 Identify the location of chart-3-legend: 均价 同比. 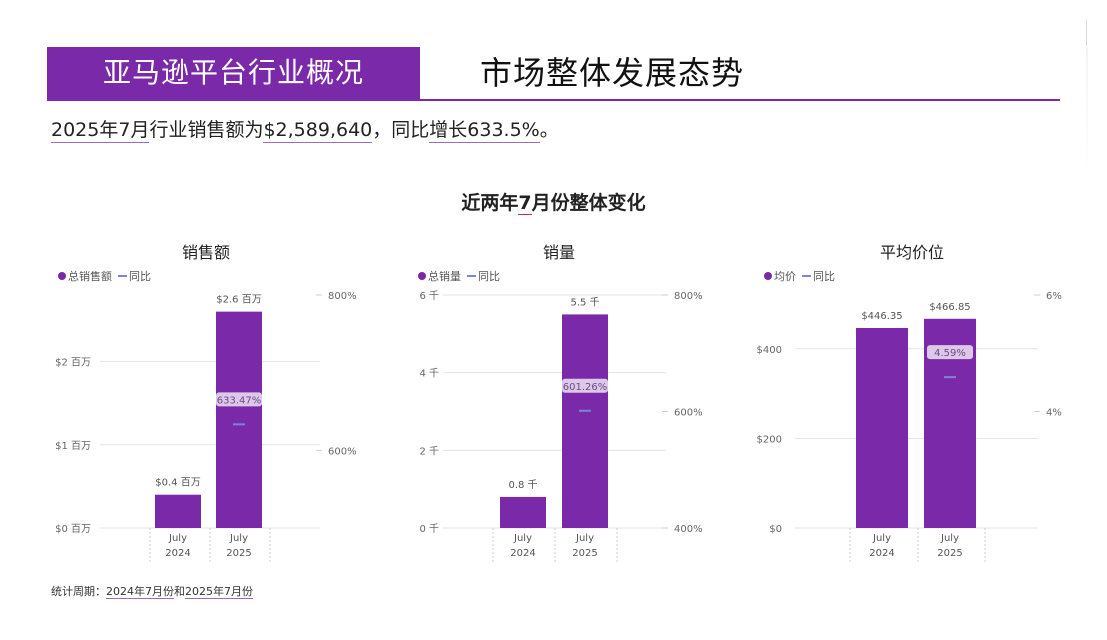
(799, 276).